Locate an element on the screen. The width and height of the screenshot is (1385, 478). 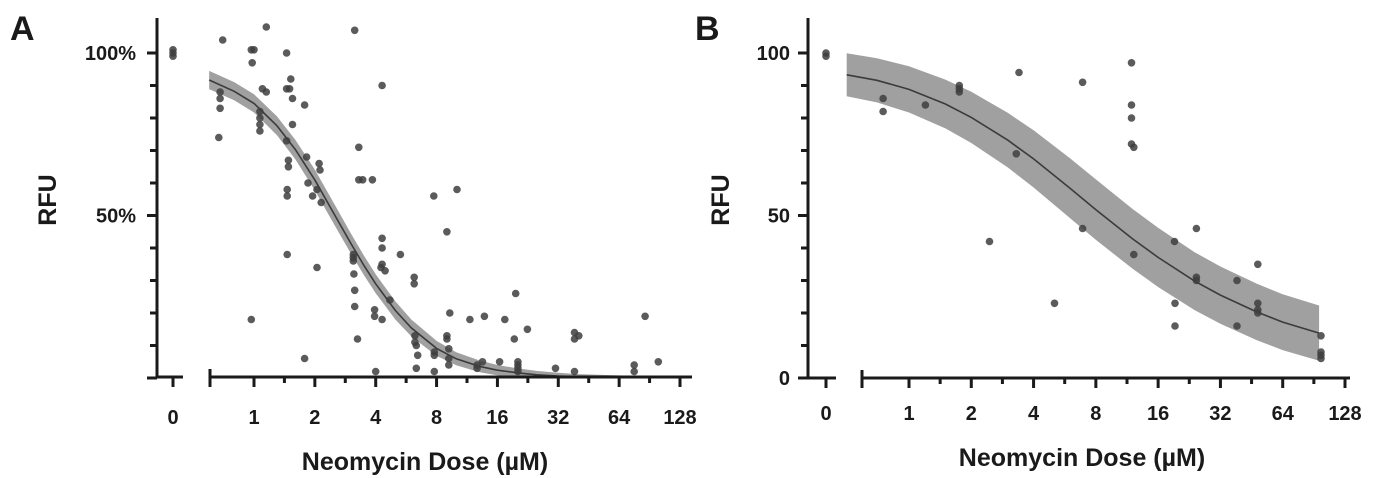
x-tick-label-a: 64 is located at coordinates (619, 418).